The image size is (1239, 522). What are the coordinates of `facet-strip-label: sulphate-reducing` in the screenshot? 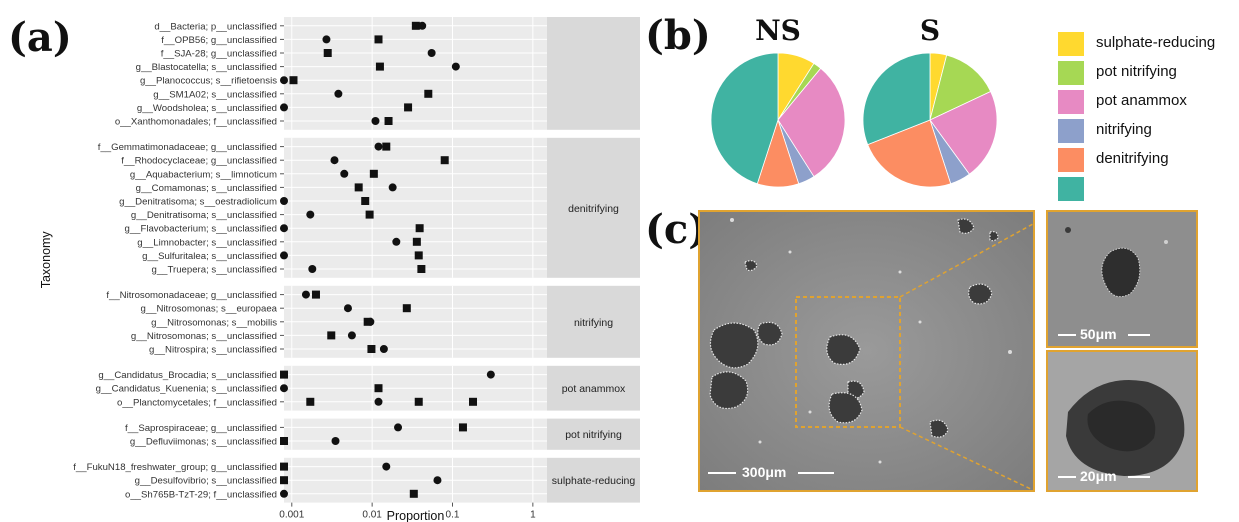 It's located at (594, 481).